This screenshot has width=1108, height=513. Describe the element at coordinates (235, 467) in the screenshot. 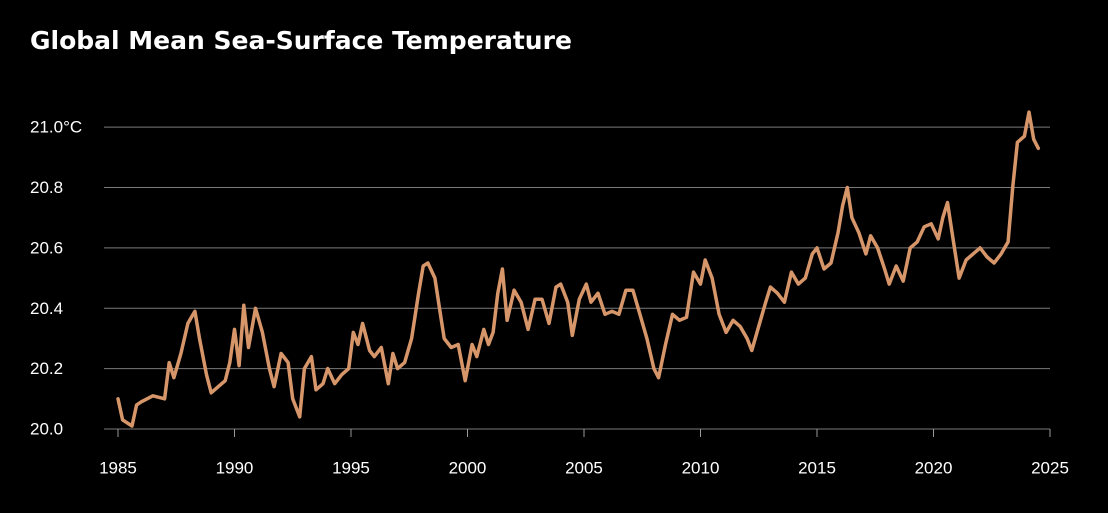

I see `x-tick-label: 1990` at that location.